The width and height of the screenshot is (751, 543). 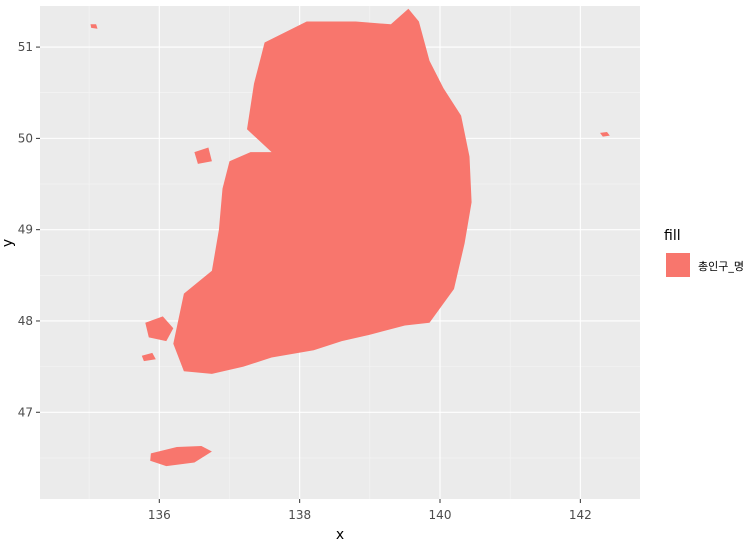 I want to click on region-jeju, so click(x=181, y=456).